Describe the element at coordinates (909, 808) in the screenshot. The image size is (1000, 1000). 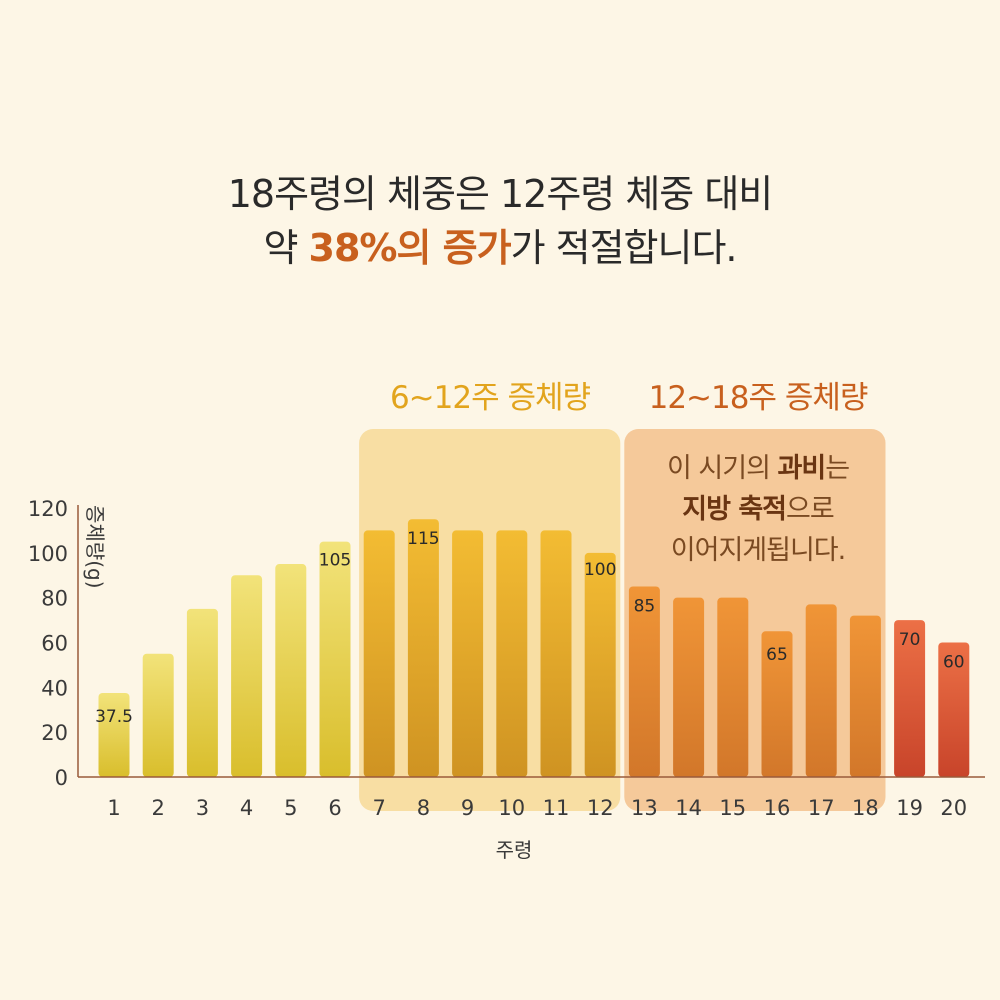
I see `x-tick-19: 19` at that location.